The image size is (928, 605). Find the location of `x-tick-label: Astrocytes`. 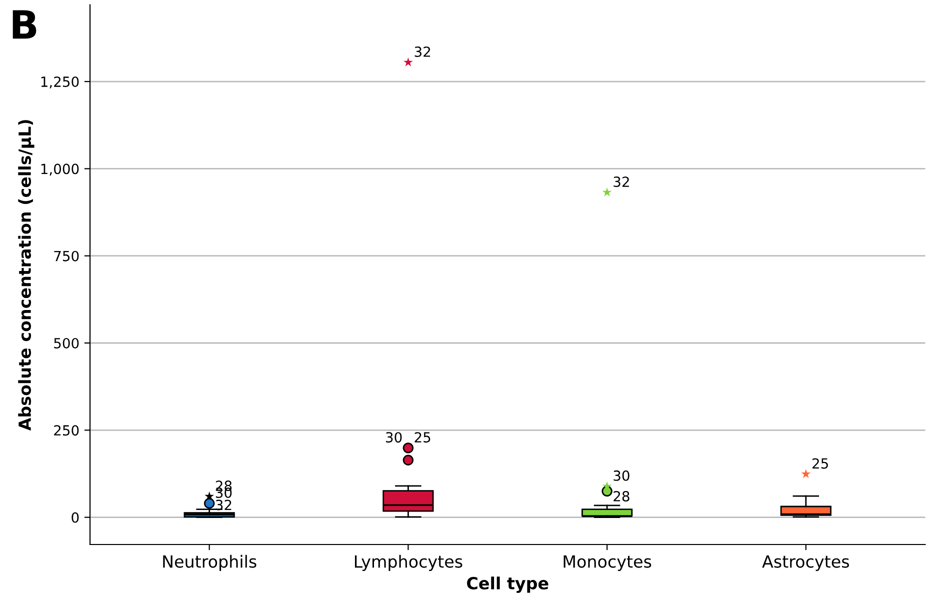

x-tick-label: Astrocytes is located at coordinates (805, 563).